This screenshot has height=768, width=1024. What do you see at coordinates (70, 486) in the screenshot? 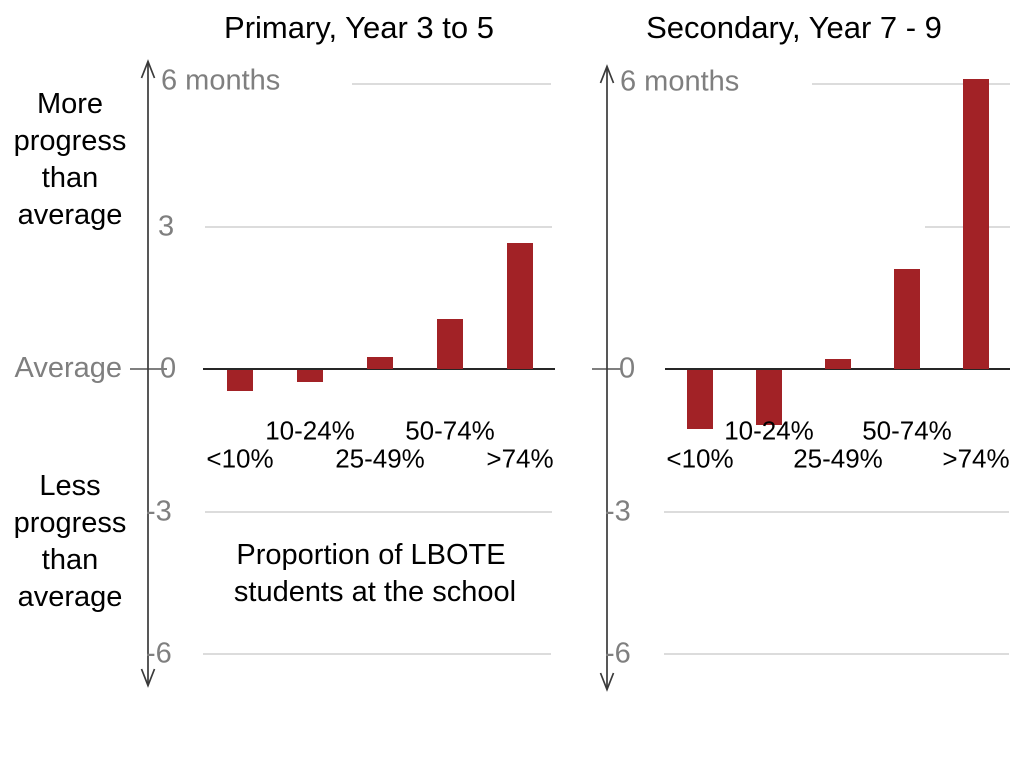
I see `annotation-line: Less` at bounding box center [70, 486].